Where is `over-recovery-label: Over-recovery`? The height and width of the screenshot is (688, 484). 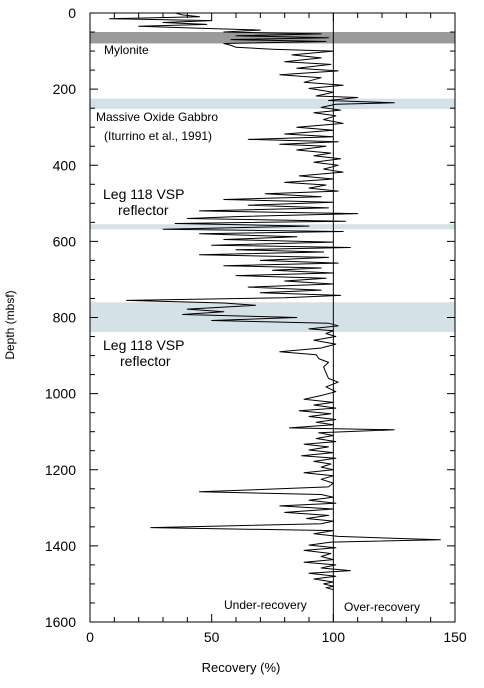
over-recovery-label: Over-recovery is located at coordinates (382, 607).